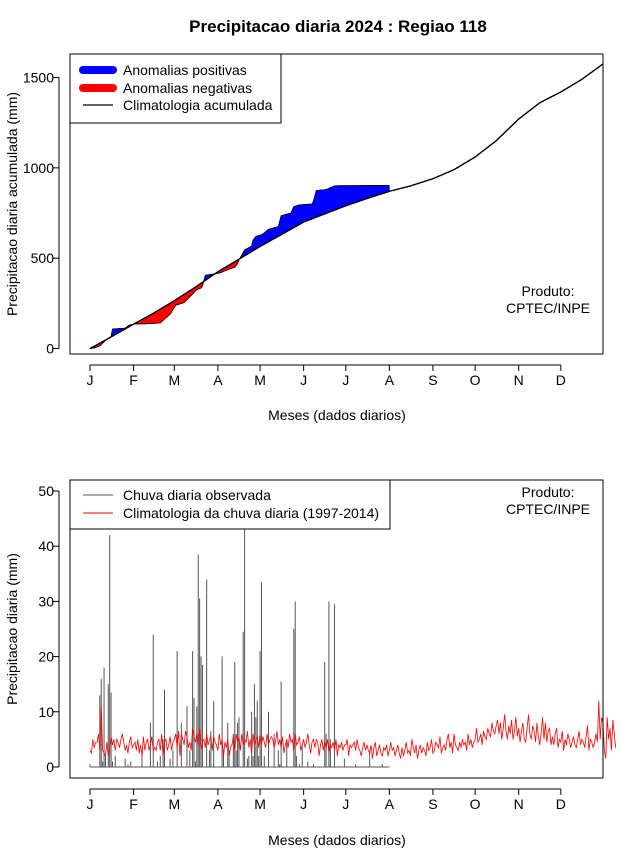  I want to click on x-tick-label-1-9: O, so click(475, 804).